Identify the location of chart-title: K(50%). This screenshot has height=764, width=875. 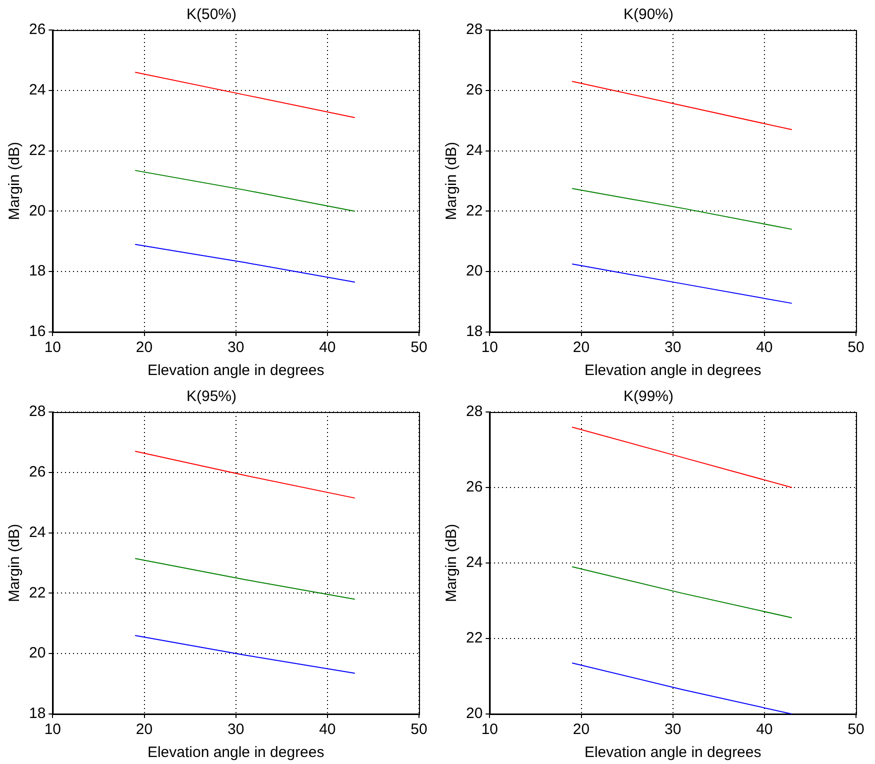
(211, 15).